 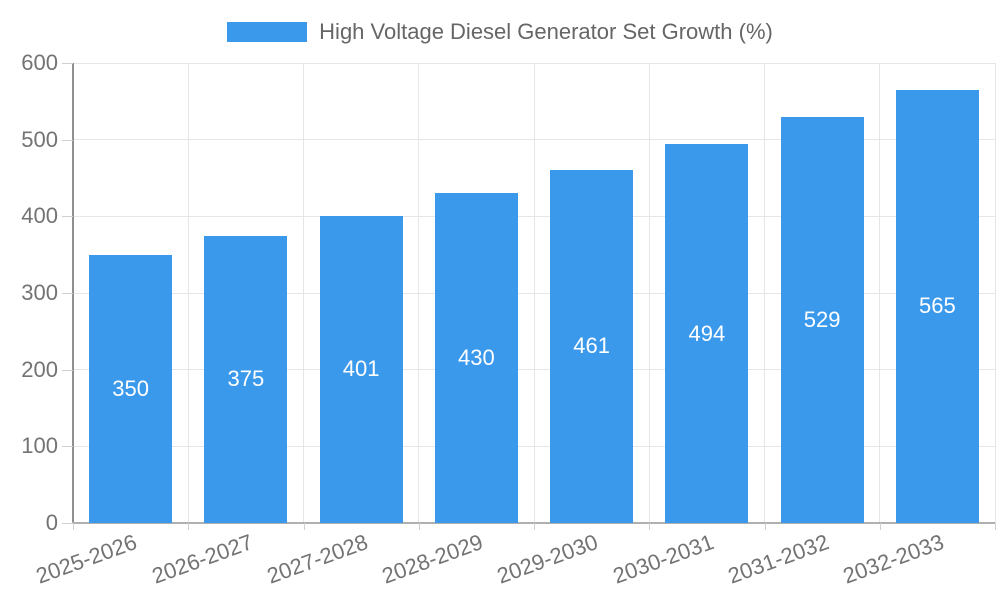 I want to click on bar-value-label: 350, so click(x=130, y=388).